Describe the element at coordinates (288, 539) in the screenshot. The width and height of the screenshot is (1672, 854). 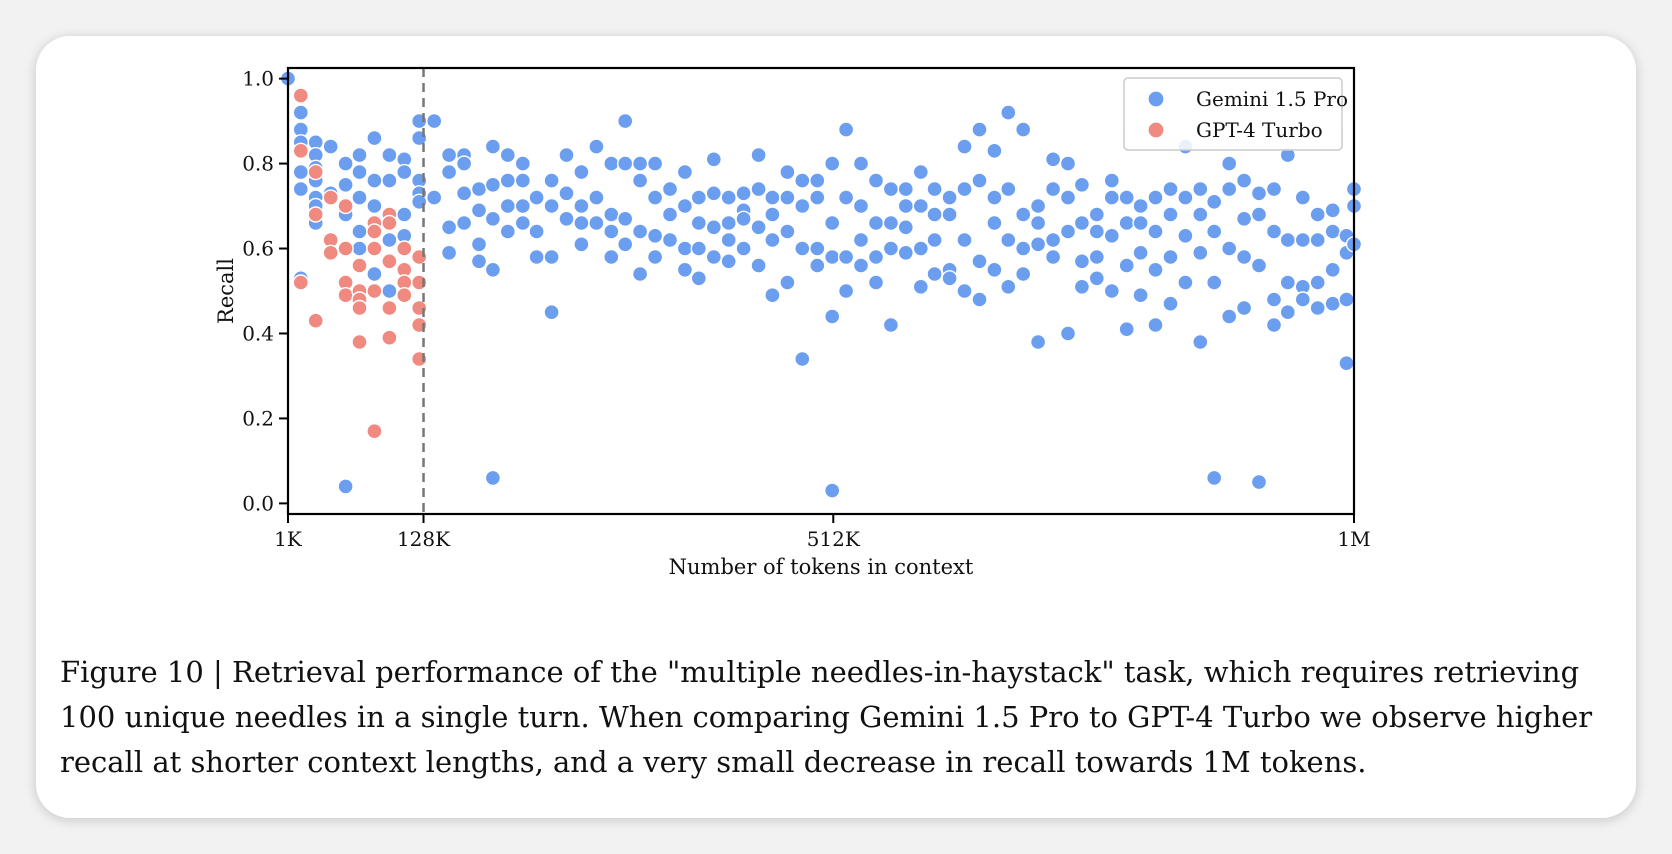
I see `x-tick-label-0: 1K` at that location.